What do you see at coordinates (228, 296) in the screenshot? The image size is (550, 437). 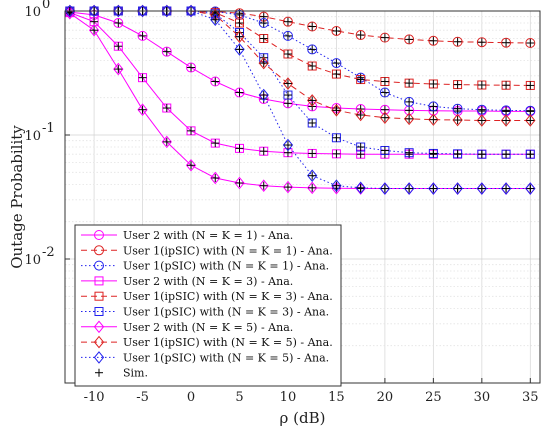 I see `legend-label: User 1(ipSIC) with (N = K = 3) - Ana.` at bounding box center [228, 296].